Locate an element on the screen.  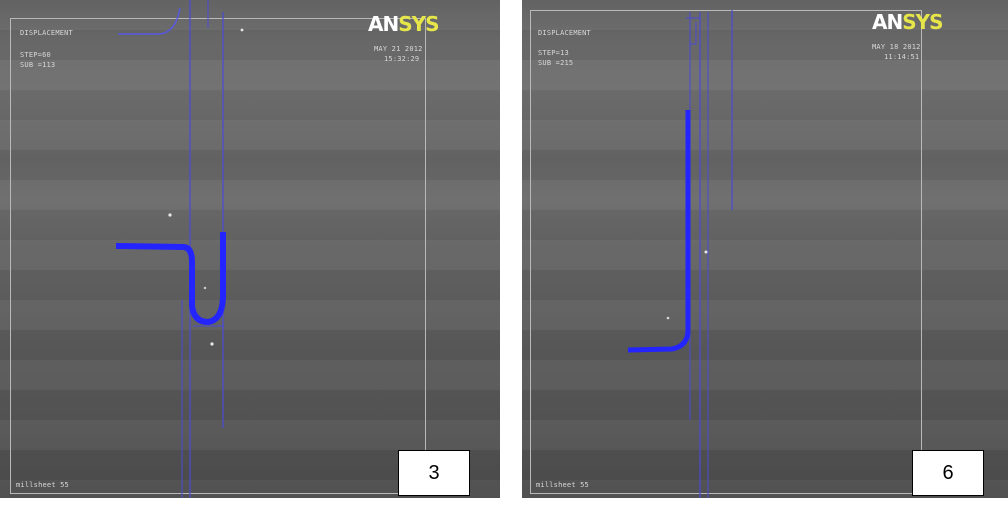
header-step: STEP=13 is located at coordinates (553, 53).